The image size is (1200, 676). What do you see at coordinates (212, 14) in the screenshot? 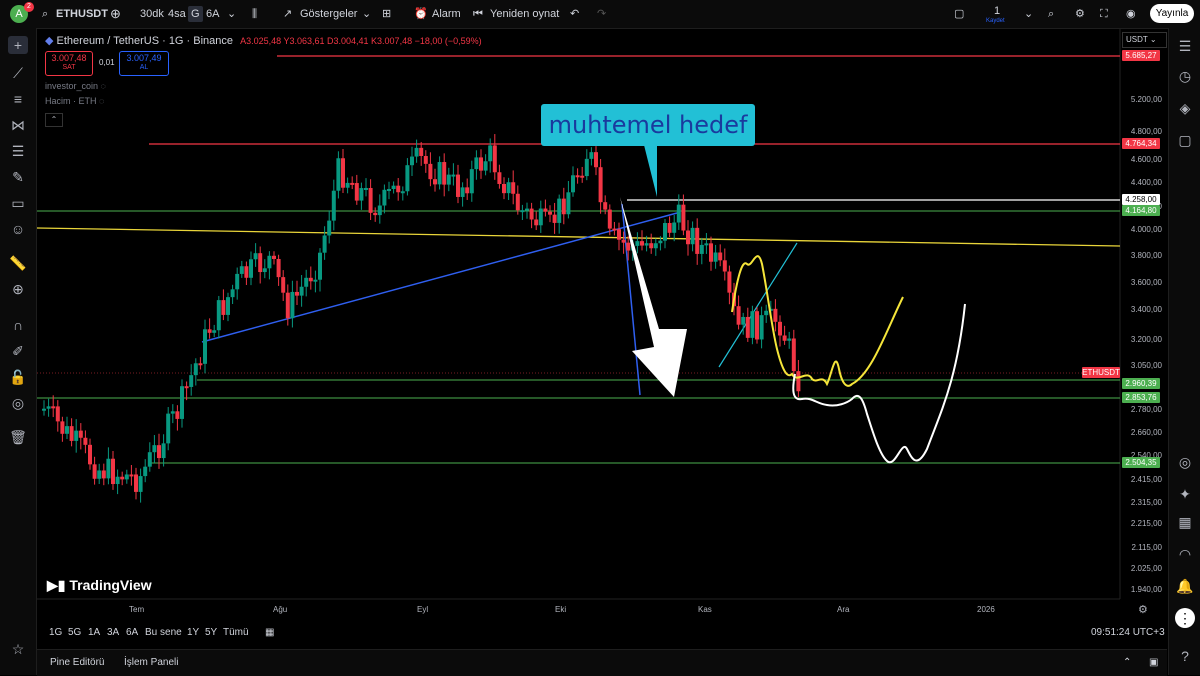
I see `interval-6m: 6A` at bounding box center [212, 14].